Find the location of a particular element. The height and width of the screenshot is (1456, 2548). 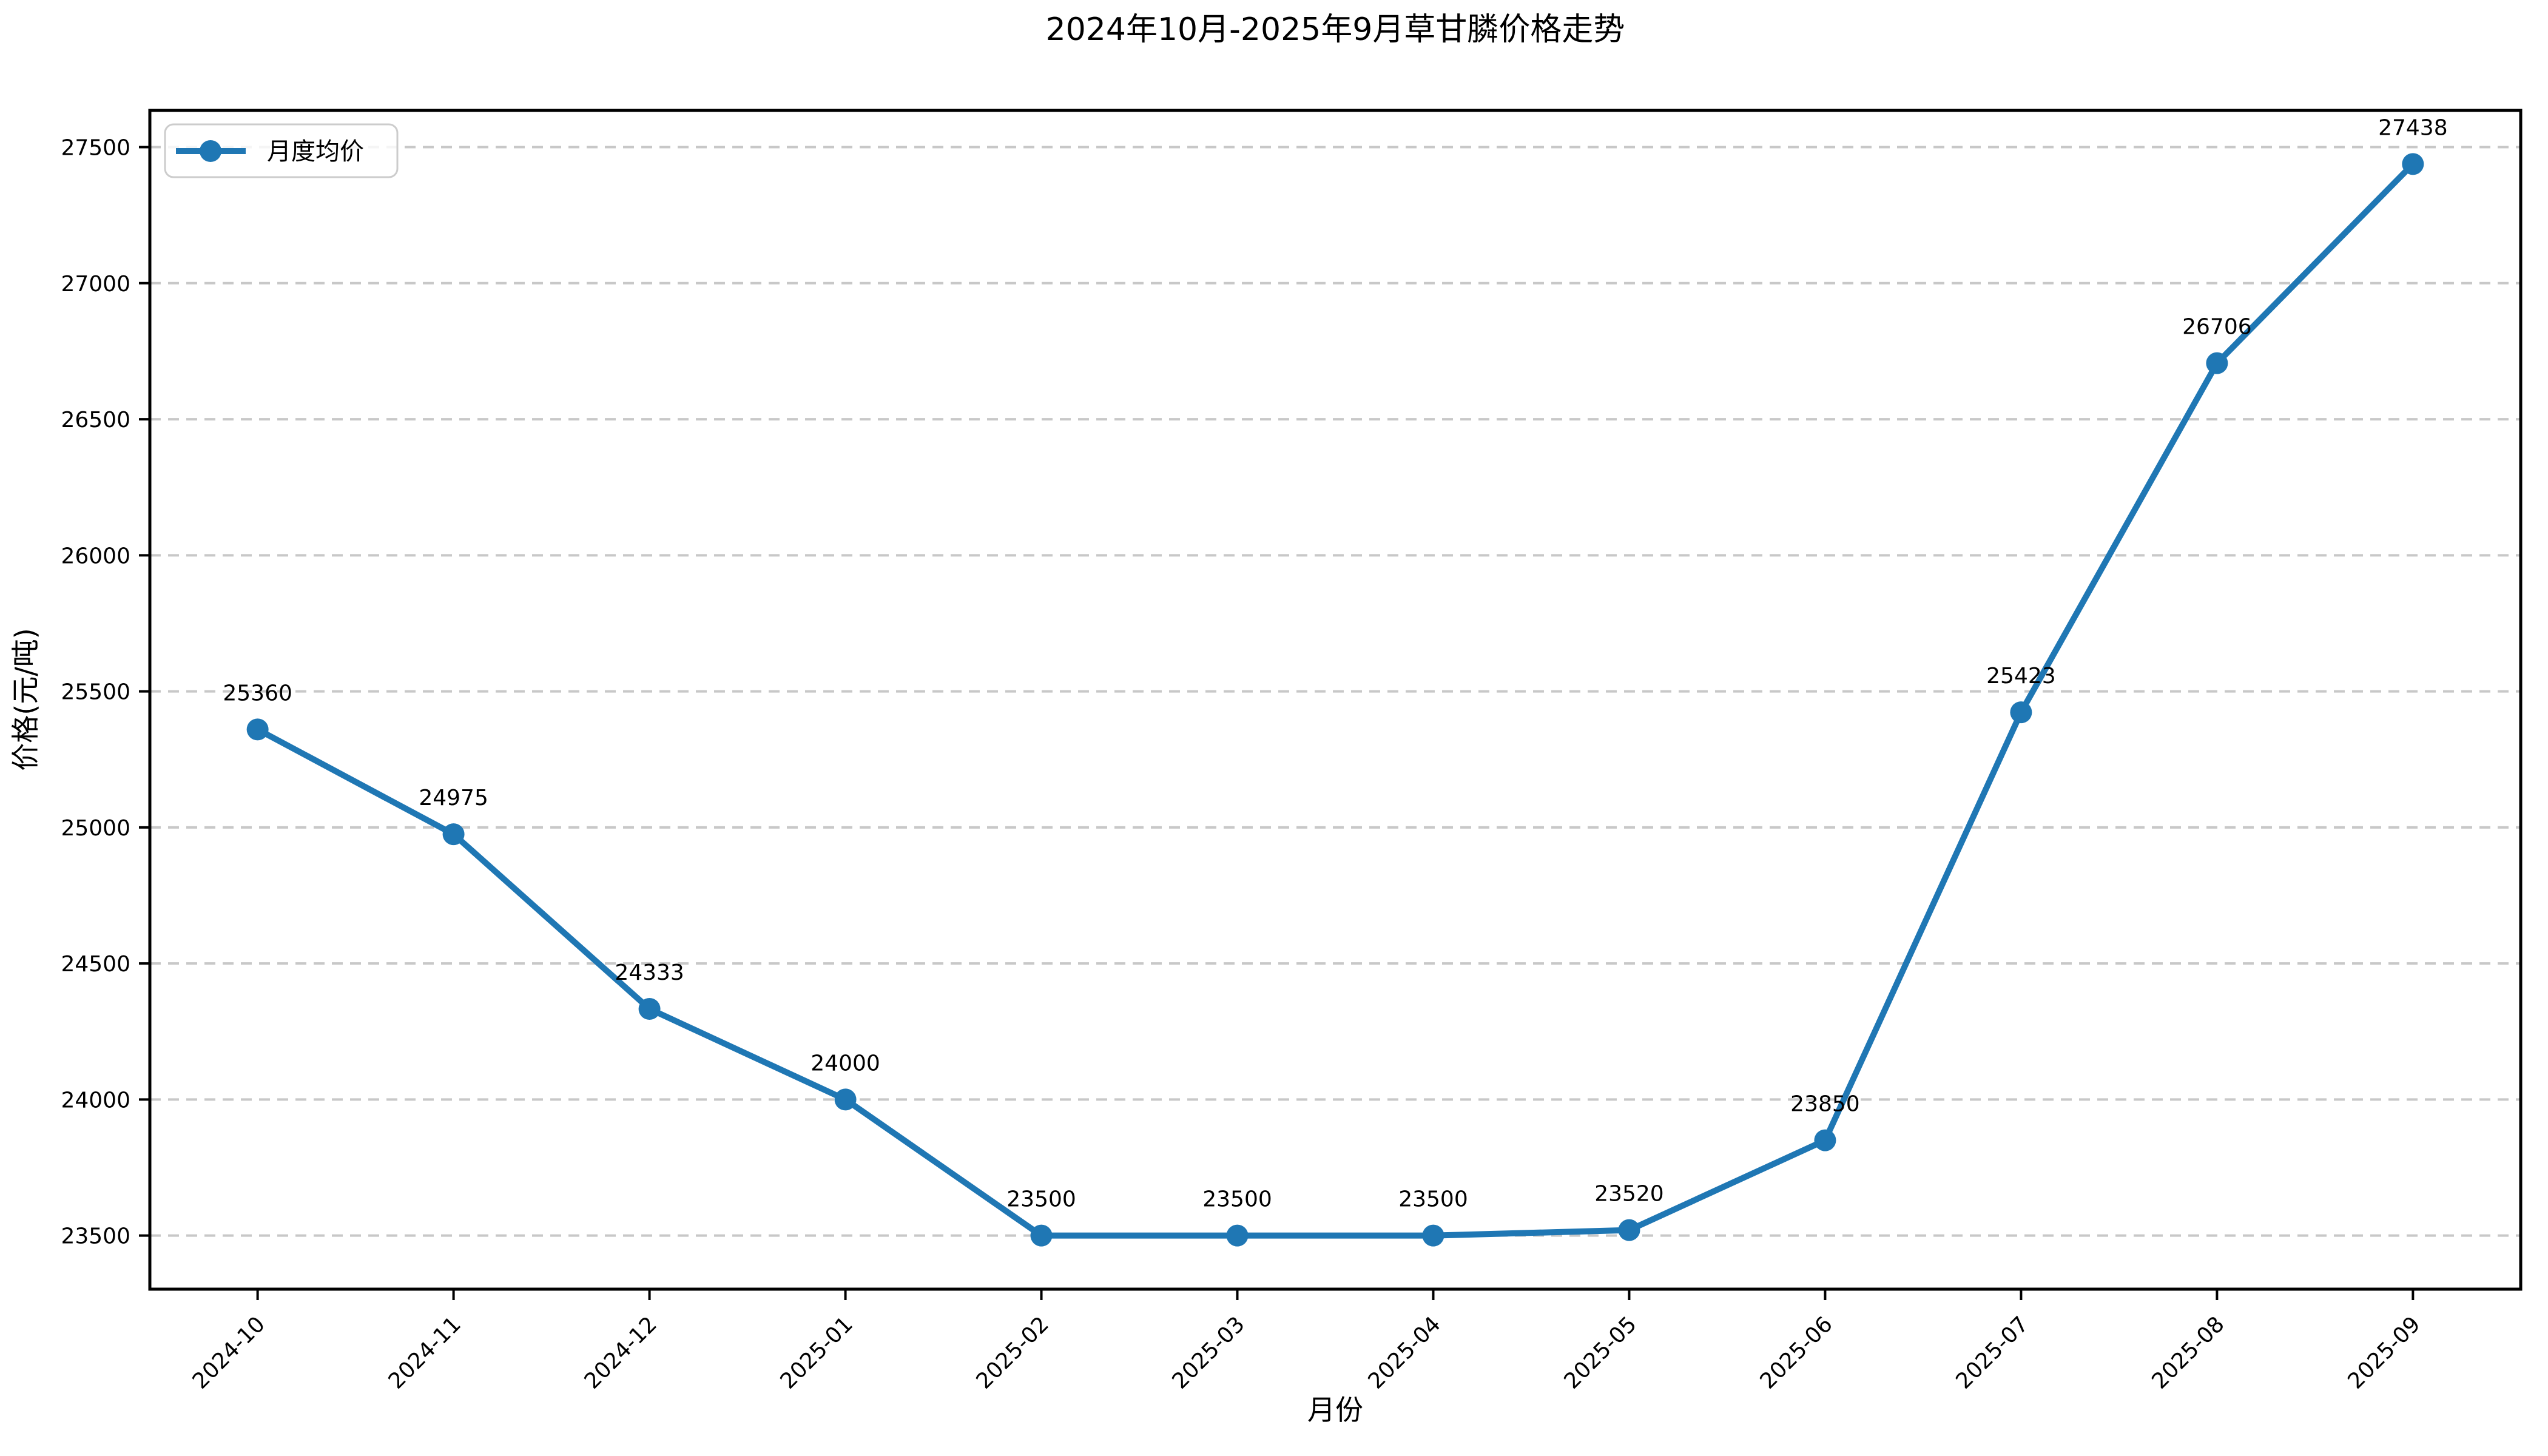

point-value-label: 23850 is located at coordinates (1825, 1104).